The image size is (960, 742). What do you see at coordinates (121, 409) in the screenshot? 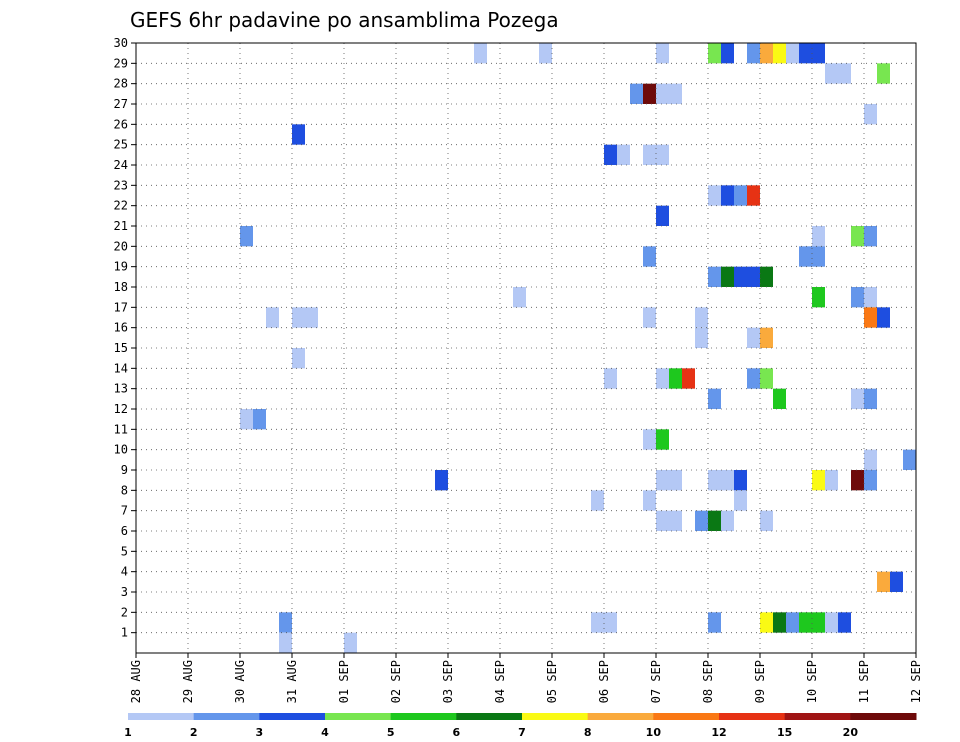
I see `y-tick-label: 12` at bounding box center [121, 409].